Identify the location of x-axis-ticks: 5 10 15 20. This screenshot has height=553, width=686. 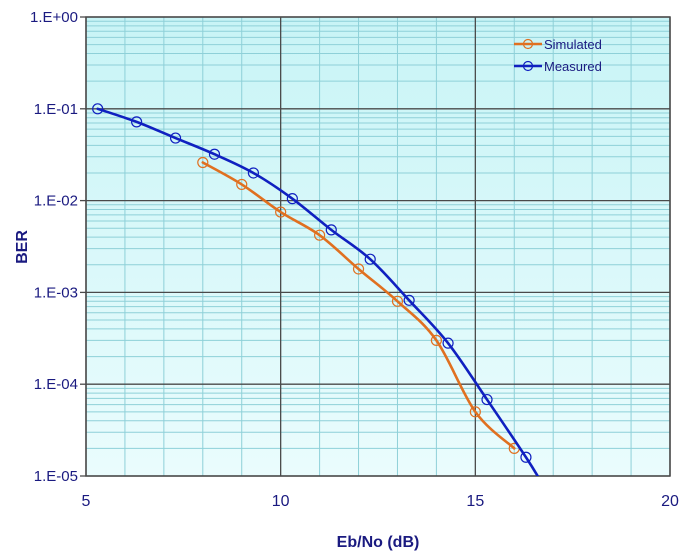
(380, 501).